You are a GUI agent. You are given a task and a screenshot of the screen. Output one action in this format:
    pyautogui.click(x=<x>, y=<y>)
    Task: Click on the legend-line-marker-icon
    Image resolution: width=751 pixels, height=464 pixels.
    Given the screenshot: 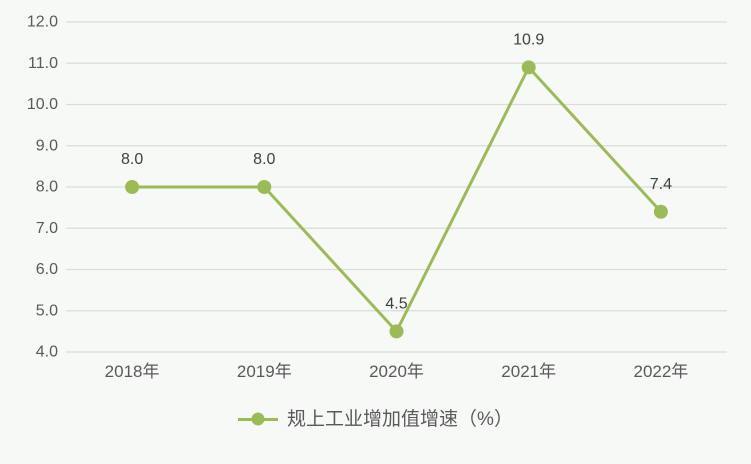 What is the action you would take?
    pyautogui.click(x=258, y=419)
    